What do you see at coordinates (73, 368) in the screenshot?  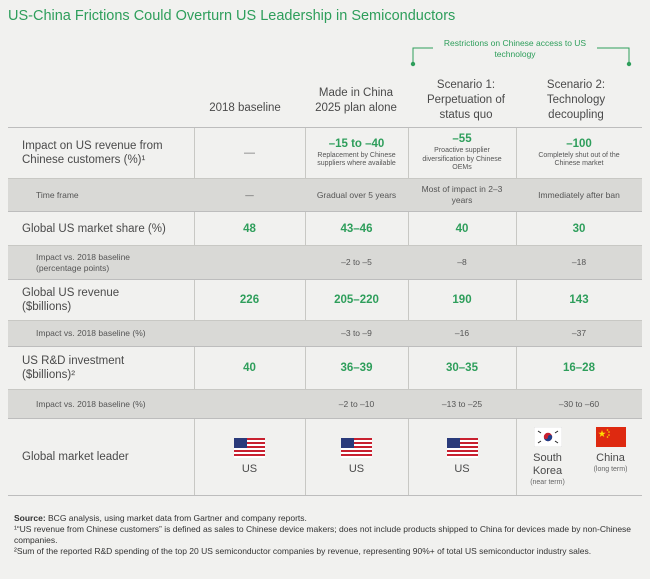 I see `row-label: US R&D investment ($billions)²` at bounding box center [73, 368].